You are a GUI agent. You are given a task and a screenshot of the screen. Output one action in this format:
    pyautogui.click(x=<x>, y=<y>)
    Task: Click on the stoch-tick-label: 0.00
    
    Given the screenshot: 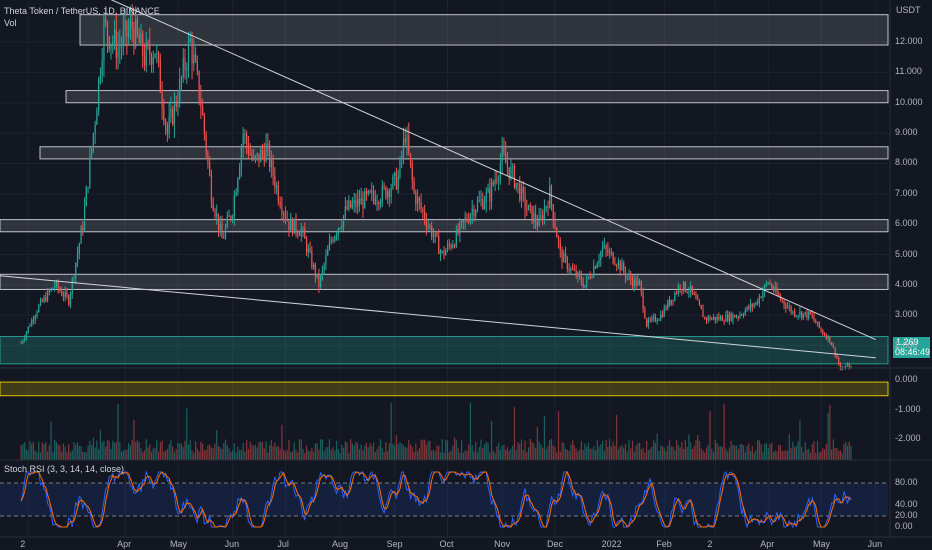 What is the action you would take?
    pyautogui.click(x=904, y=526)
    